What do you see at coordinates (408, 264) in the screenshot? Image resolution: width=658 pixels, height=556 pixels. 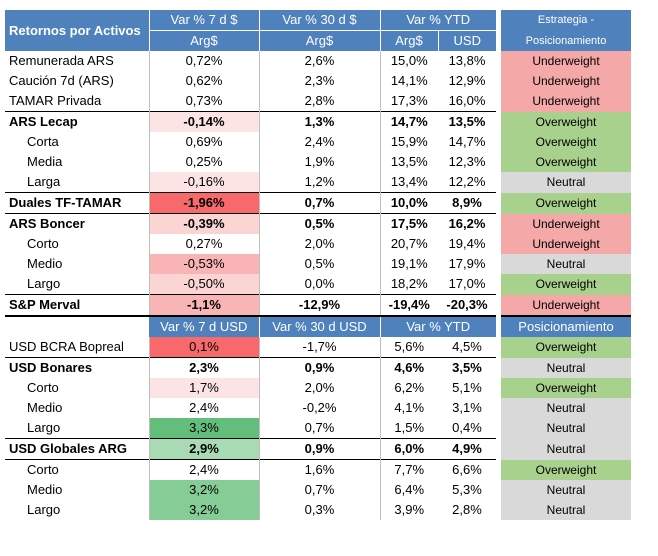 I see `ytd-ars-value: 19,1%` at bounding box center [408, 264].